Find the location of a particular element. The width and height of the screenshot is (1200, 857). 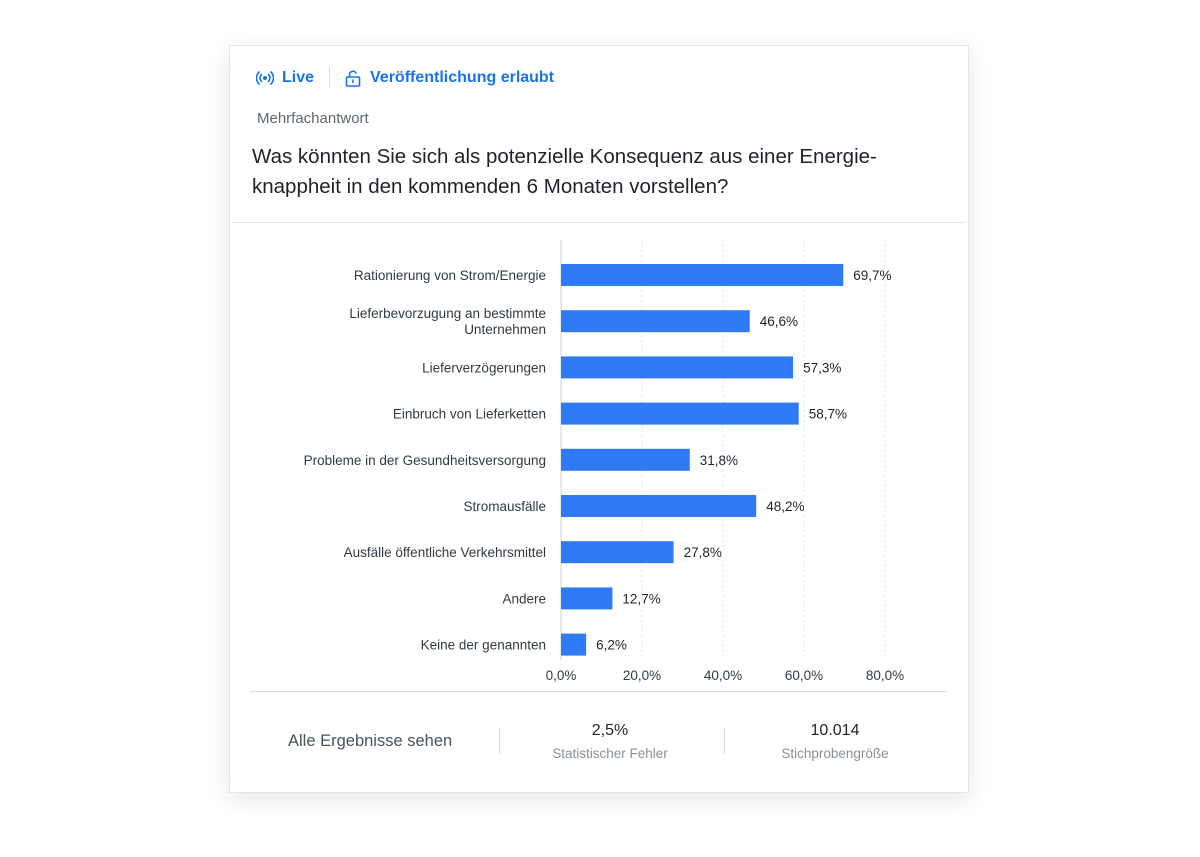

question-type: Mehrfachantwort is located at coordinates (313, 118).